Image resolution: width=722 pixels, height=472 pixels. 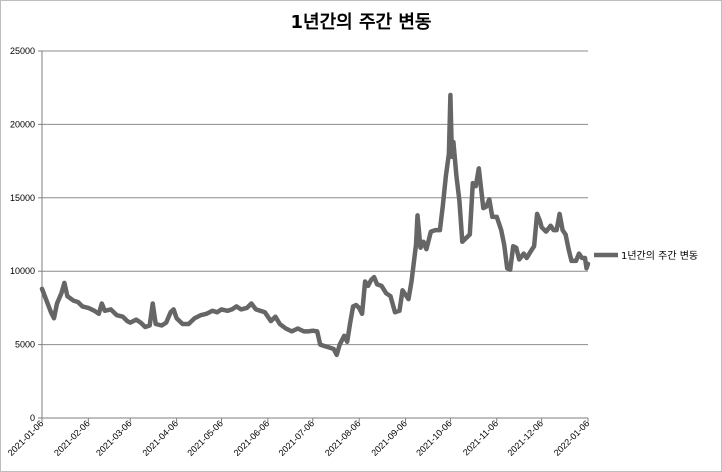 I want to click on legend-label: 1년간의 주간 변동, so click(x=659, y=256).